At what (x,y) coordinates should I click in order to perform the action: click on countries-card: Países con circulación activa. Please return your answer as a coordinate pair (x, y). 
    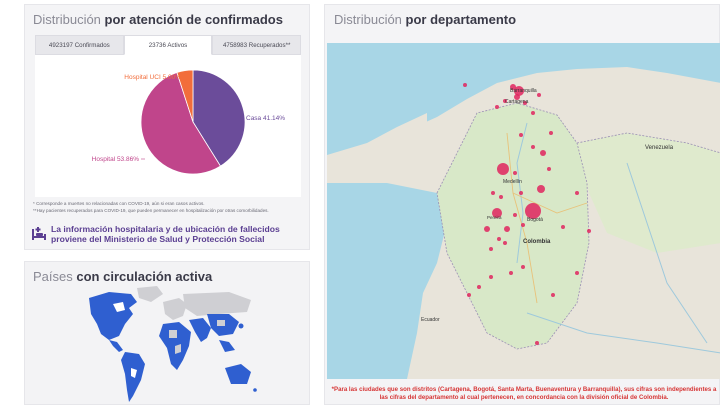
    Looking at the image, I should click on (167, 333).